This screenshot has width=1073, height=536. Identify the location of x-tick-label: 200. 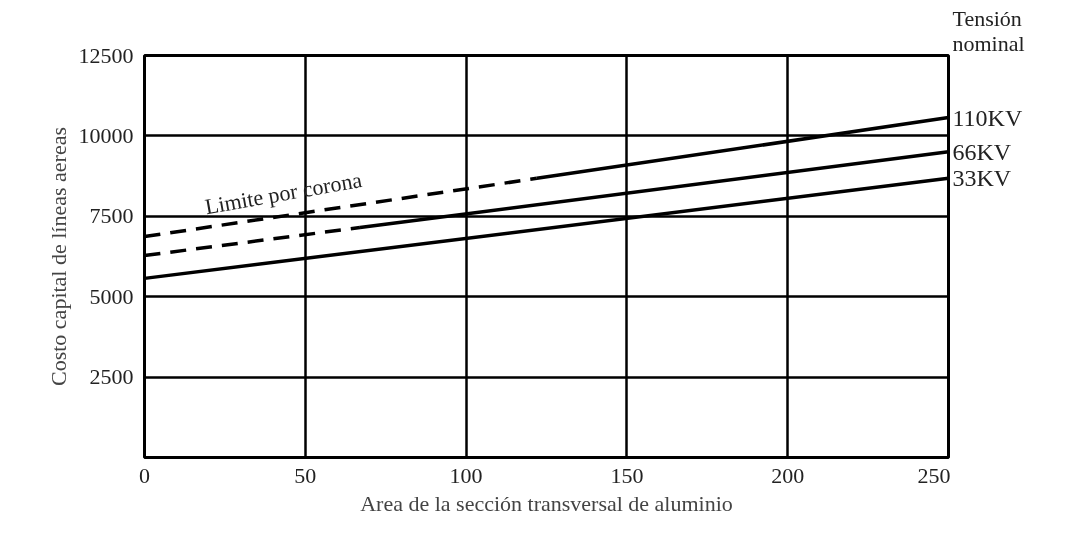
(788, 475).